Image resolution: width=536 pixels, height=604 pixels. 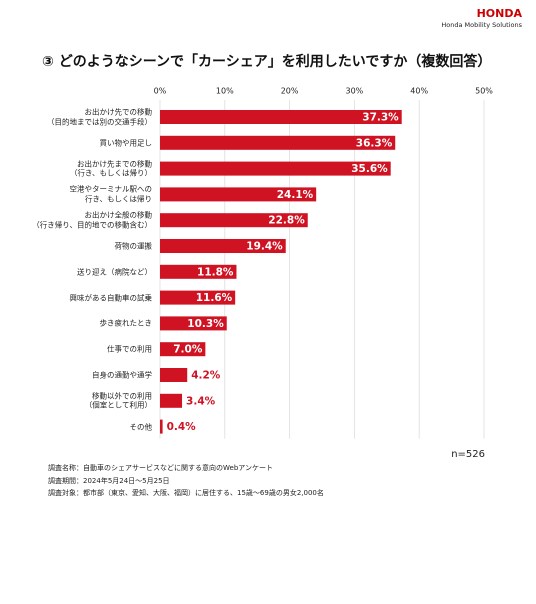 What do you see at coordinates (129, 349) in the screenshot?
I see `category-label: 仕事での利用` at bounding box center [129, 349].